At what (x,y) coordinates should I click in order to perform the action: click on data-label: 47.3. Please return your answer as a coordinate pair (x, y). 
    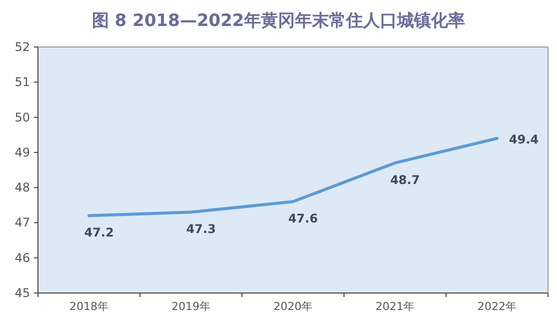
    Looking at the image, I should click on (201, 229).